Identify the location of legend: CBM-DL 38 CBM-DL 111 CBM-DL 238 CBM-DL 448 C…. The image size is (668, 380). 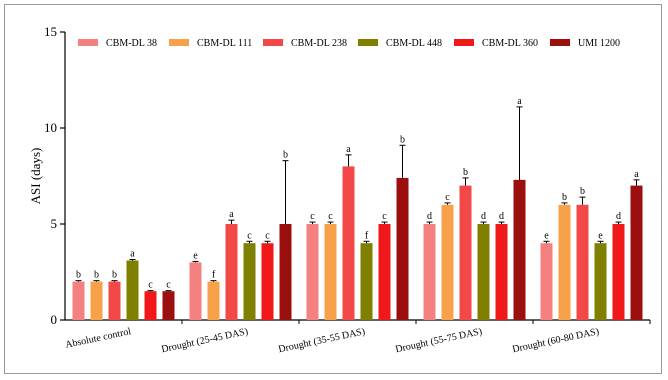
(349, 43).